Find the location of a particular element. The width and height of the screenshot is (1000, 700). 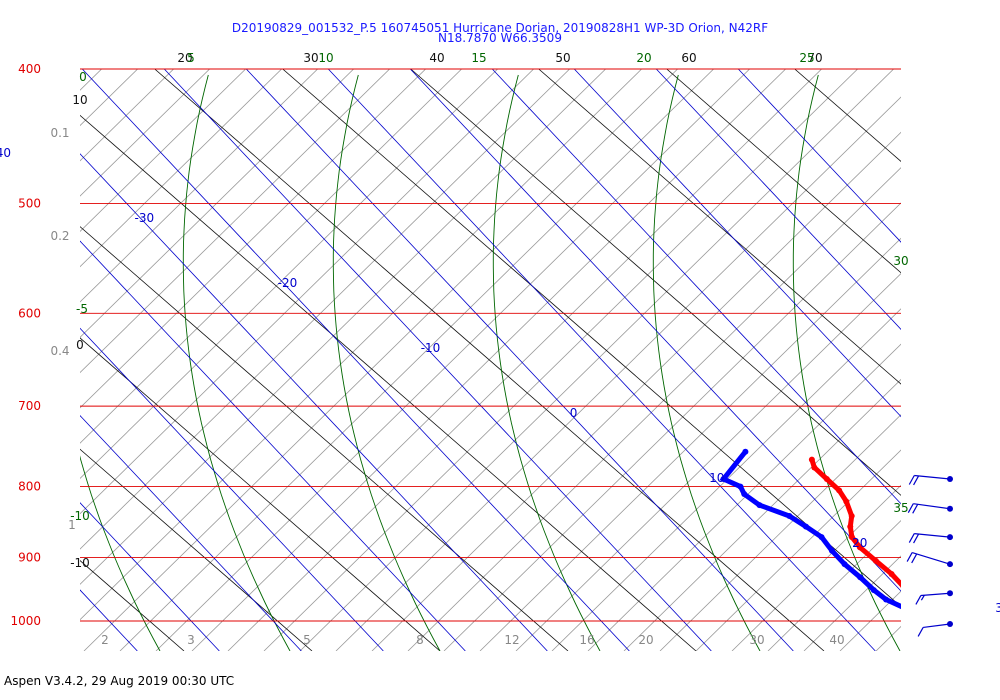

dry-adiabat-label: 10 is located at coordinates (79, 100).